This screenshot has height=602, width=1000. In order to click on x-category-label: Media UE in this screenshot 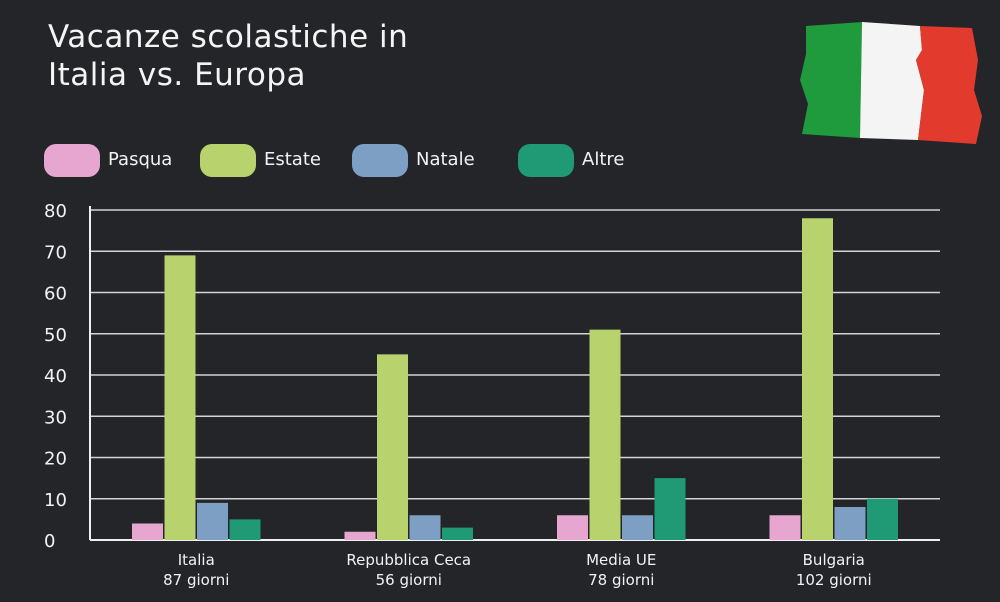, I will do `click(621, 560)`.